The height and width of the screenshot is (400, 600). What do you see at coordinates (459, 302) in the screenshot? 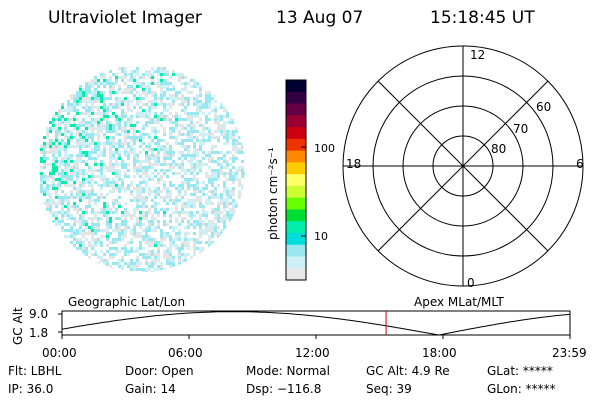
I see `altitude-right-title: Apex MLat/MLT` at bounding box center [459, 302].